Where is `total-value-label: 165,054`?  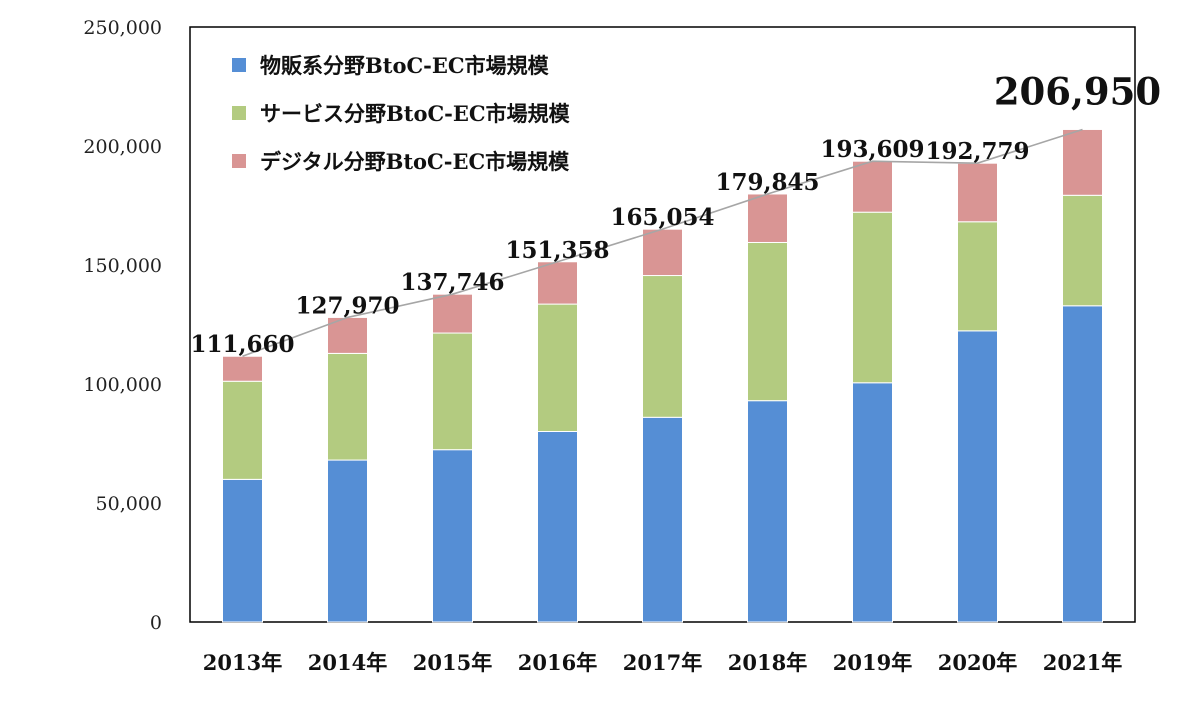 total-value-label: 165,054 is located at coordinates (662, 217).